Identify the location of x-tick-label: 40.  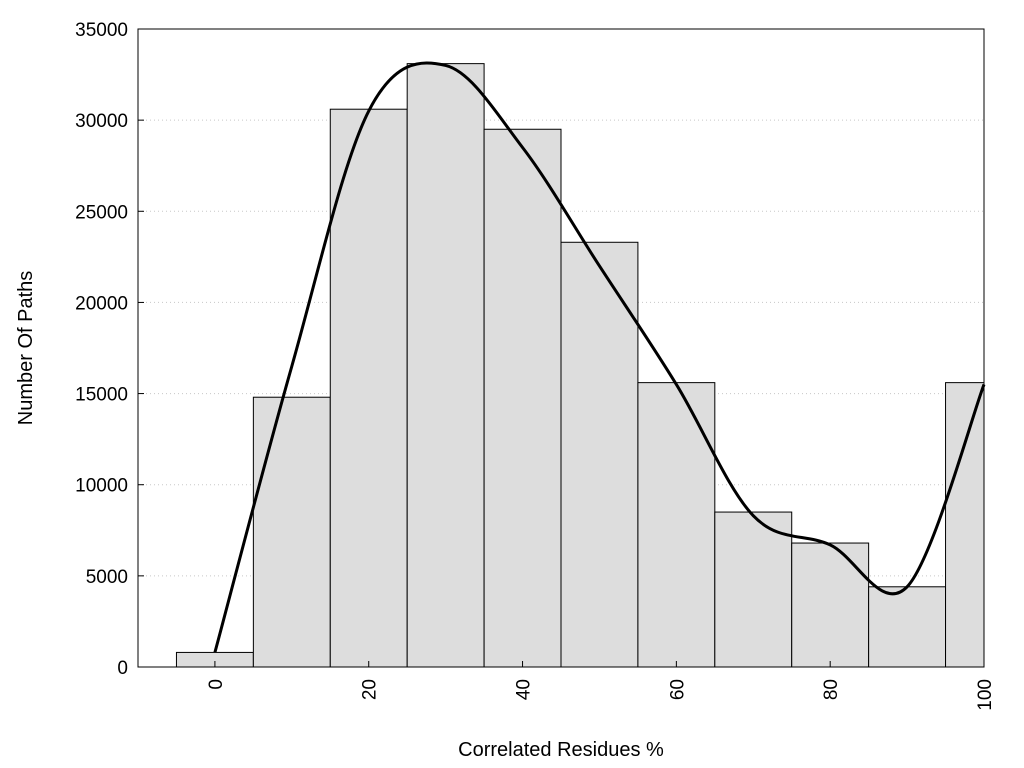
(524, 689).